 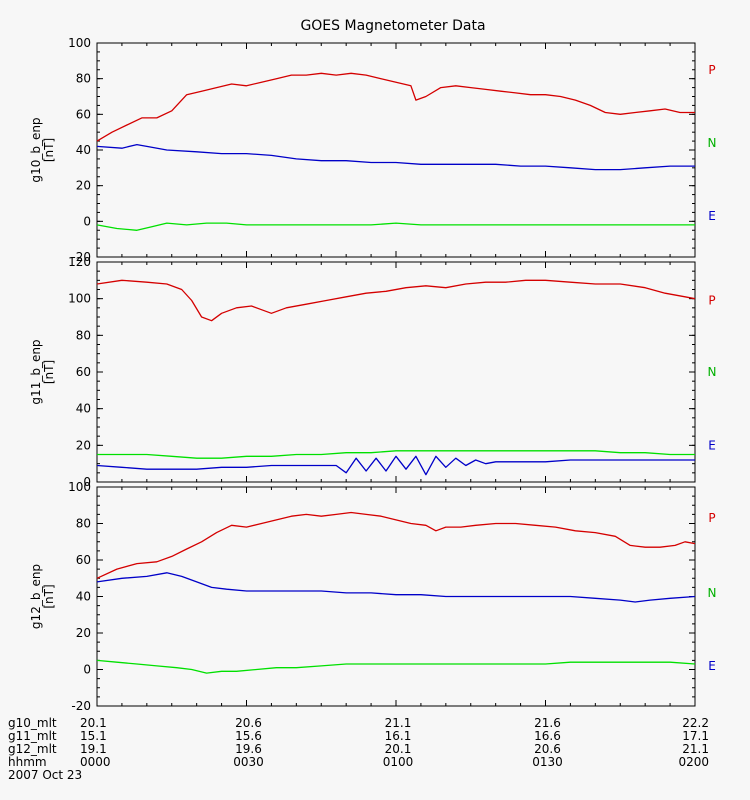 I want to click on x-row-label: g12_mlt, so click(x=32, y=749).